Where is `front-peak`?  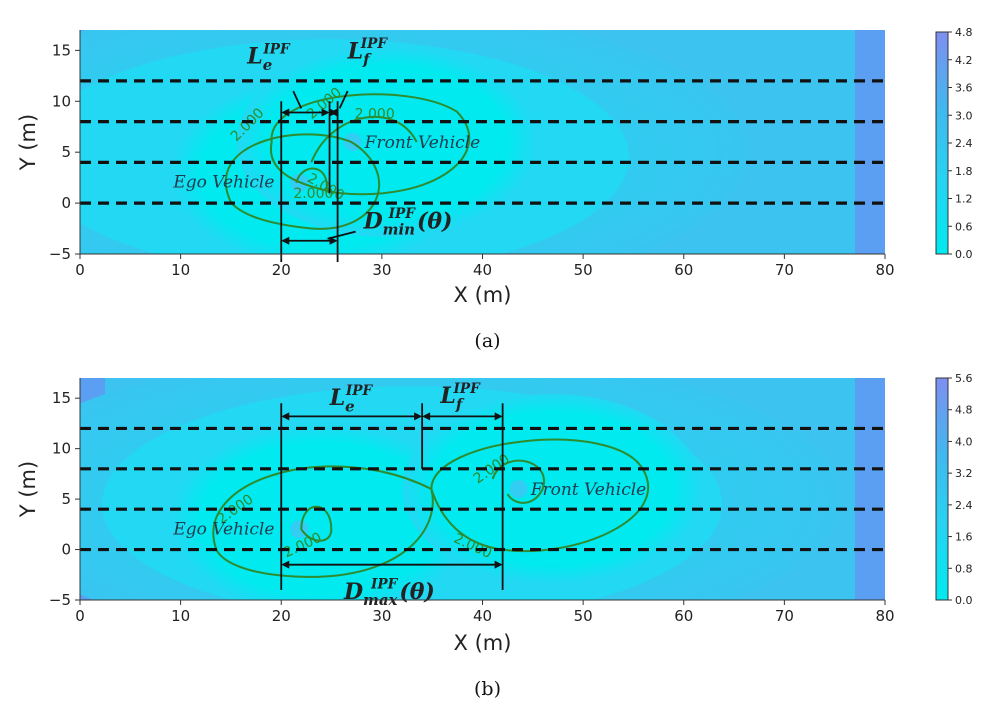 front-peak is located at coordinates (518, 489).